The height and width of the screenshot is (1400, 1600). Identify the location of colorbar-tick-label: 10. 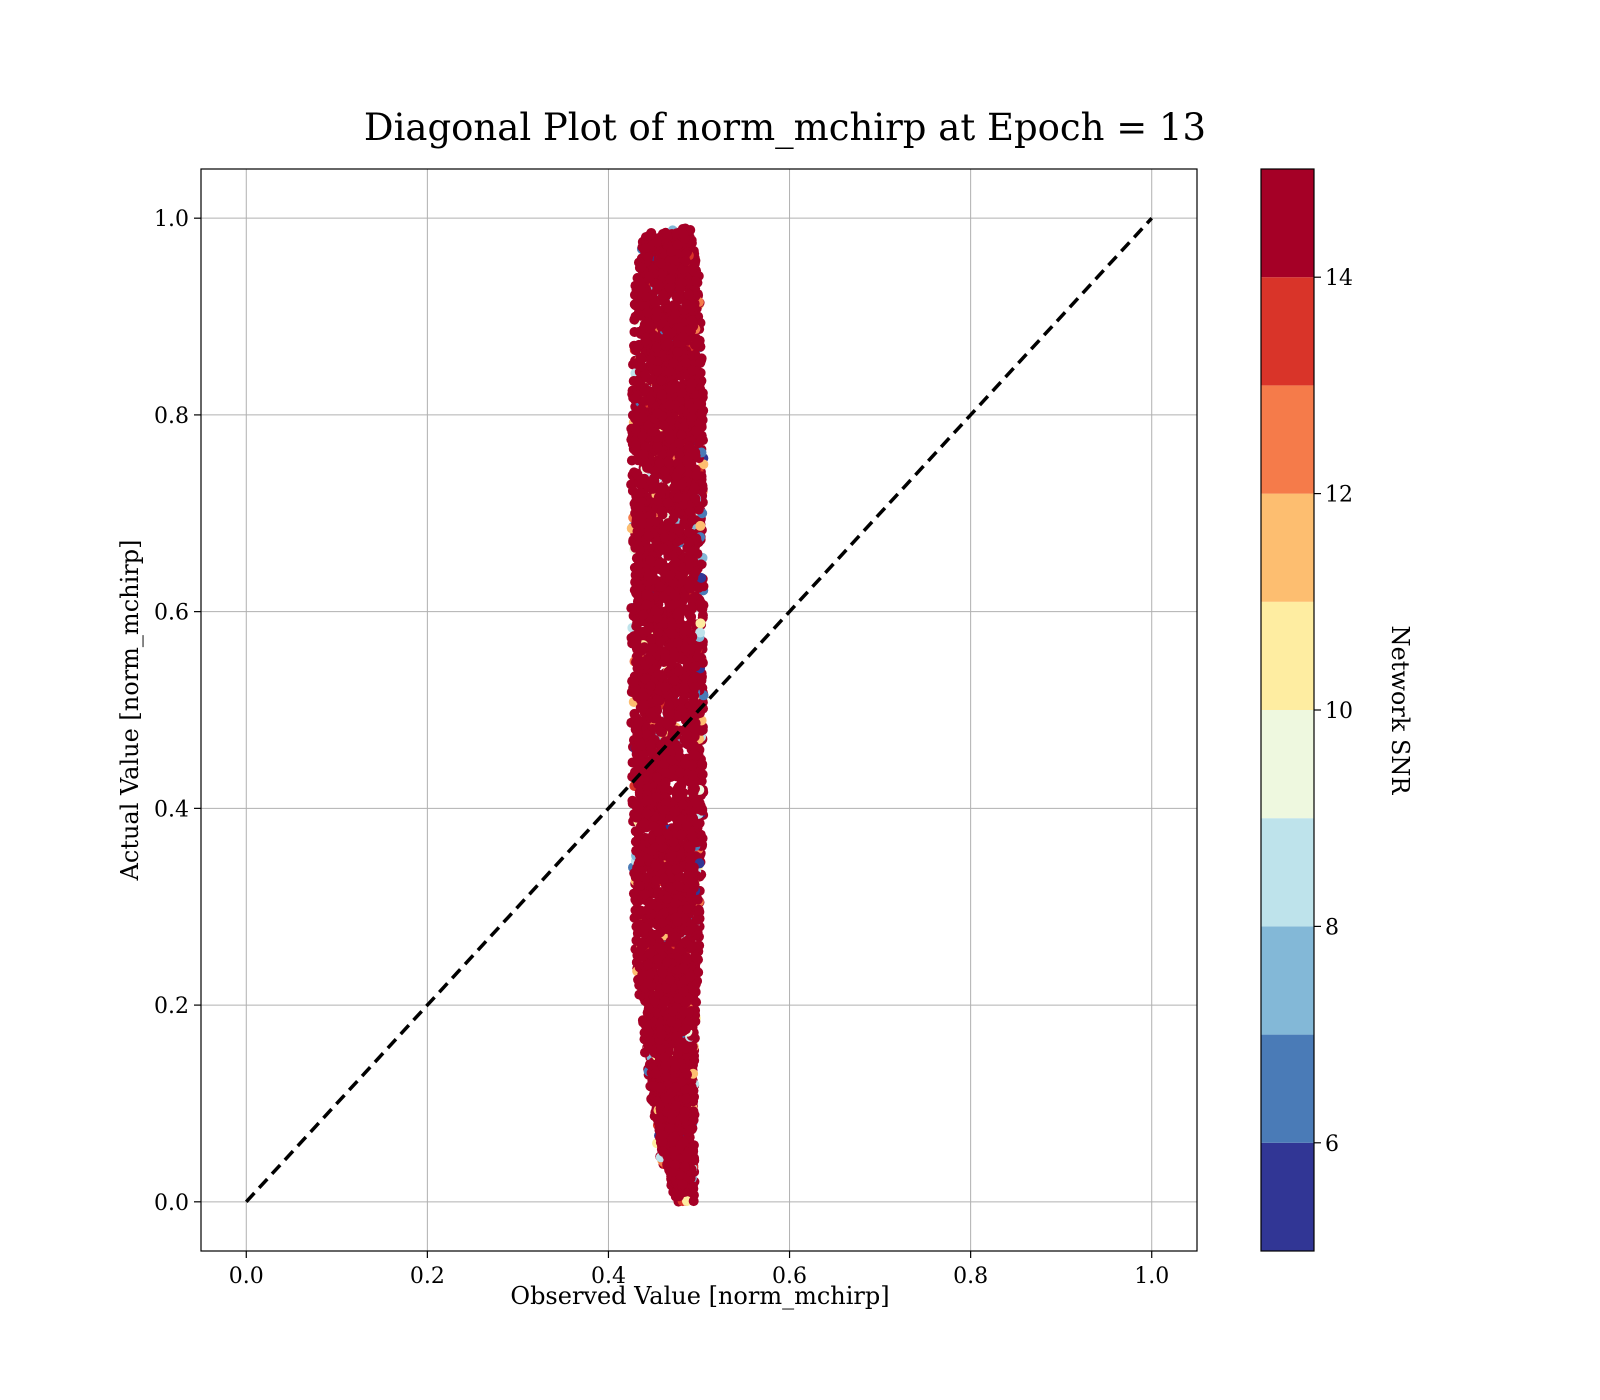
(1339, 711).